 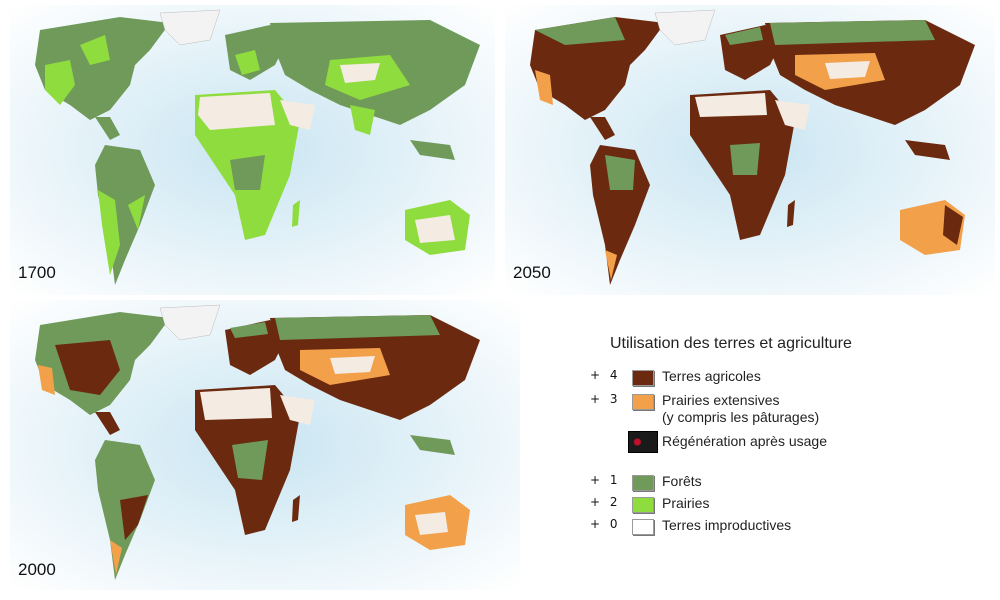 What do you see at coordinates (721, 400) in the screenshot?
I see `legend-label: Prairies extensives` at bounding box center [721, 400].